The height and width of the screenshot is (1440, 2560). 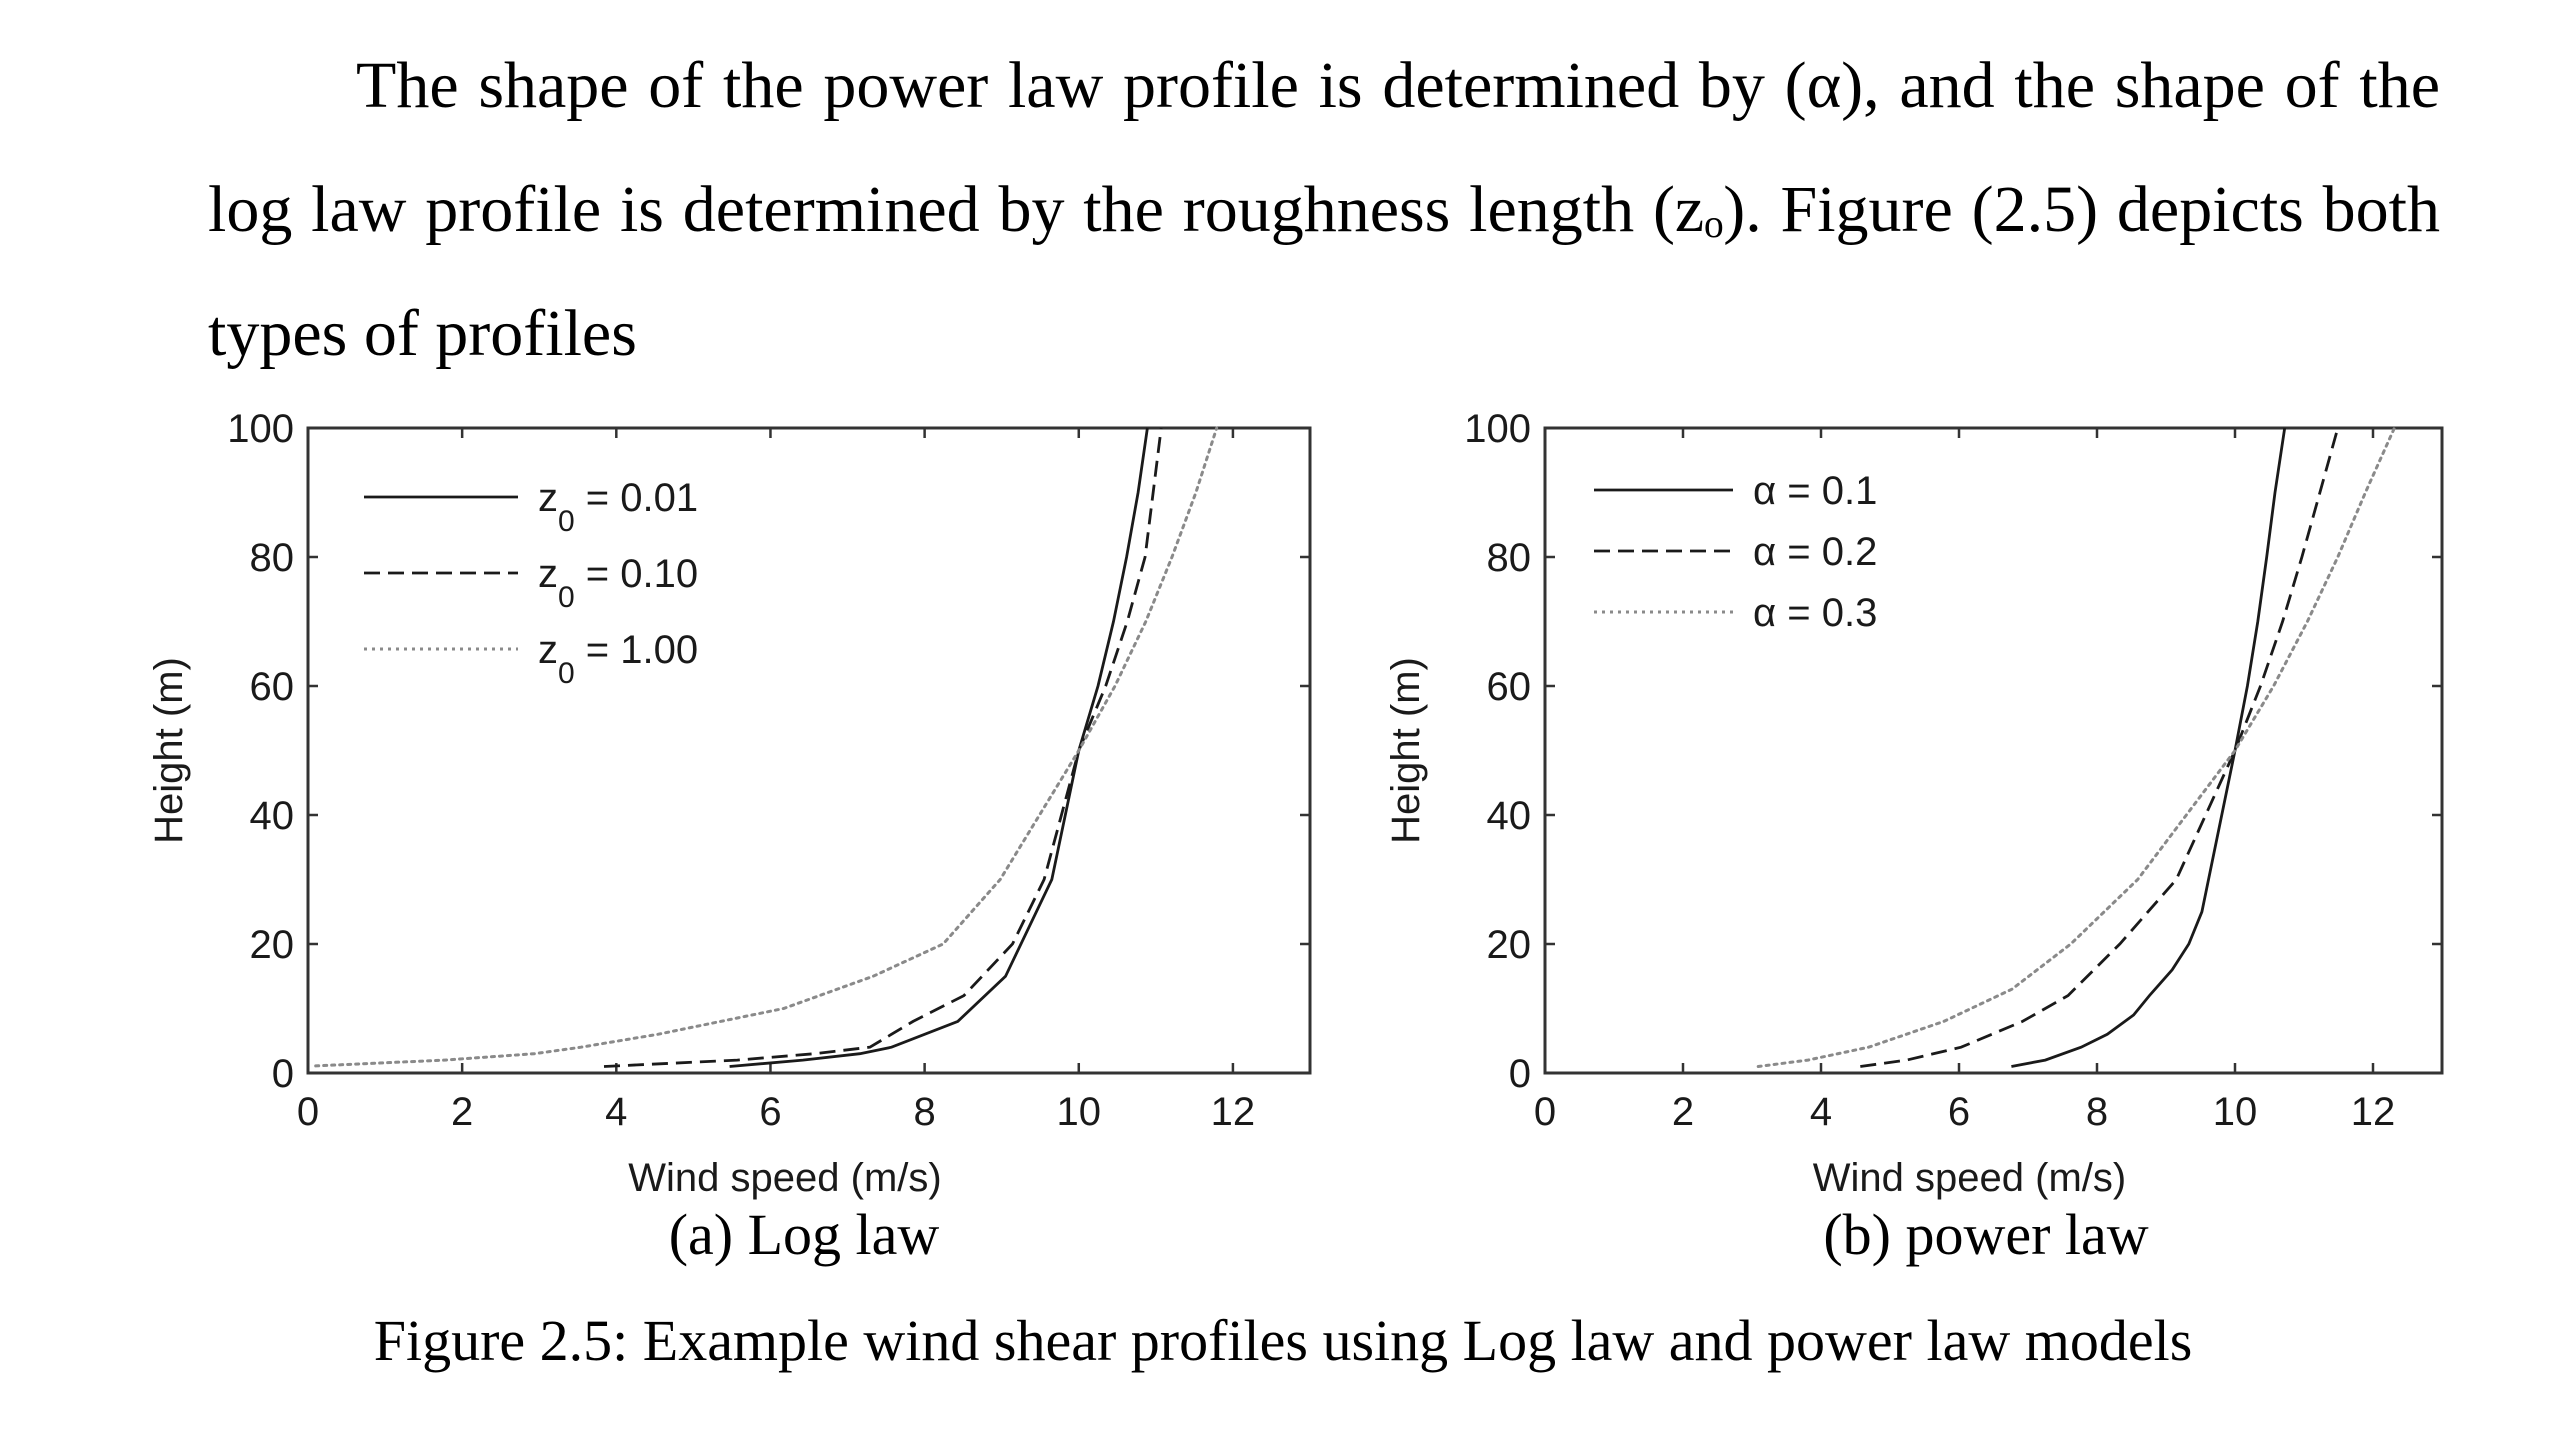 I want to click on legend-label-main: α = 0.3, so click(x=1815, y=613).